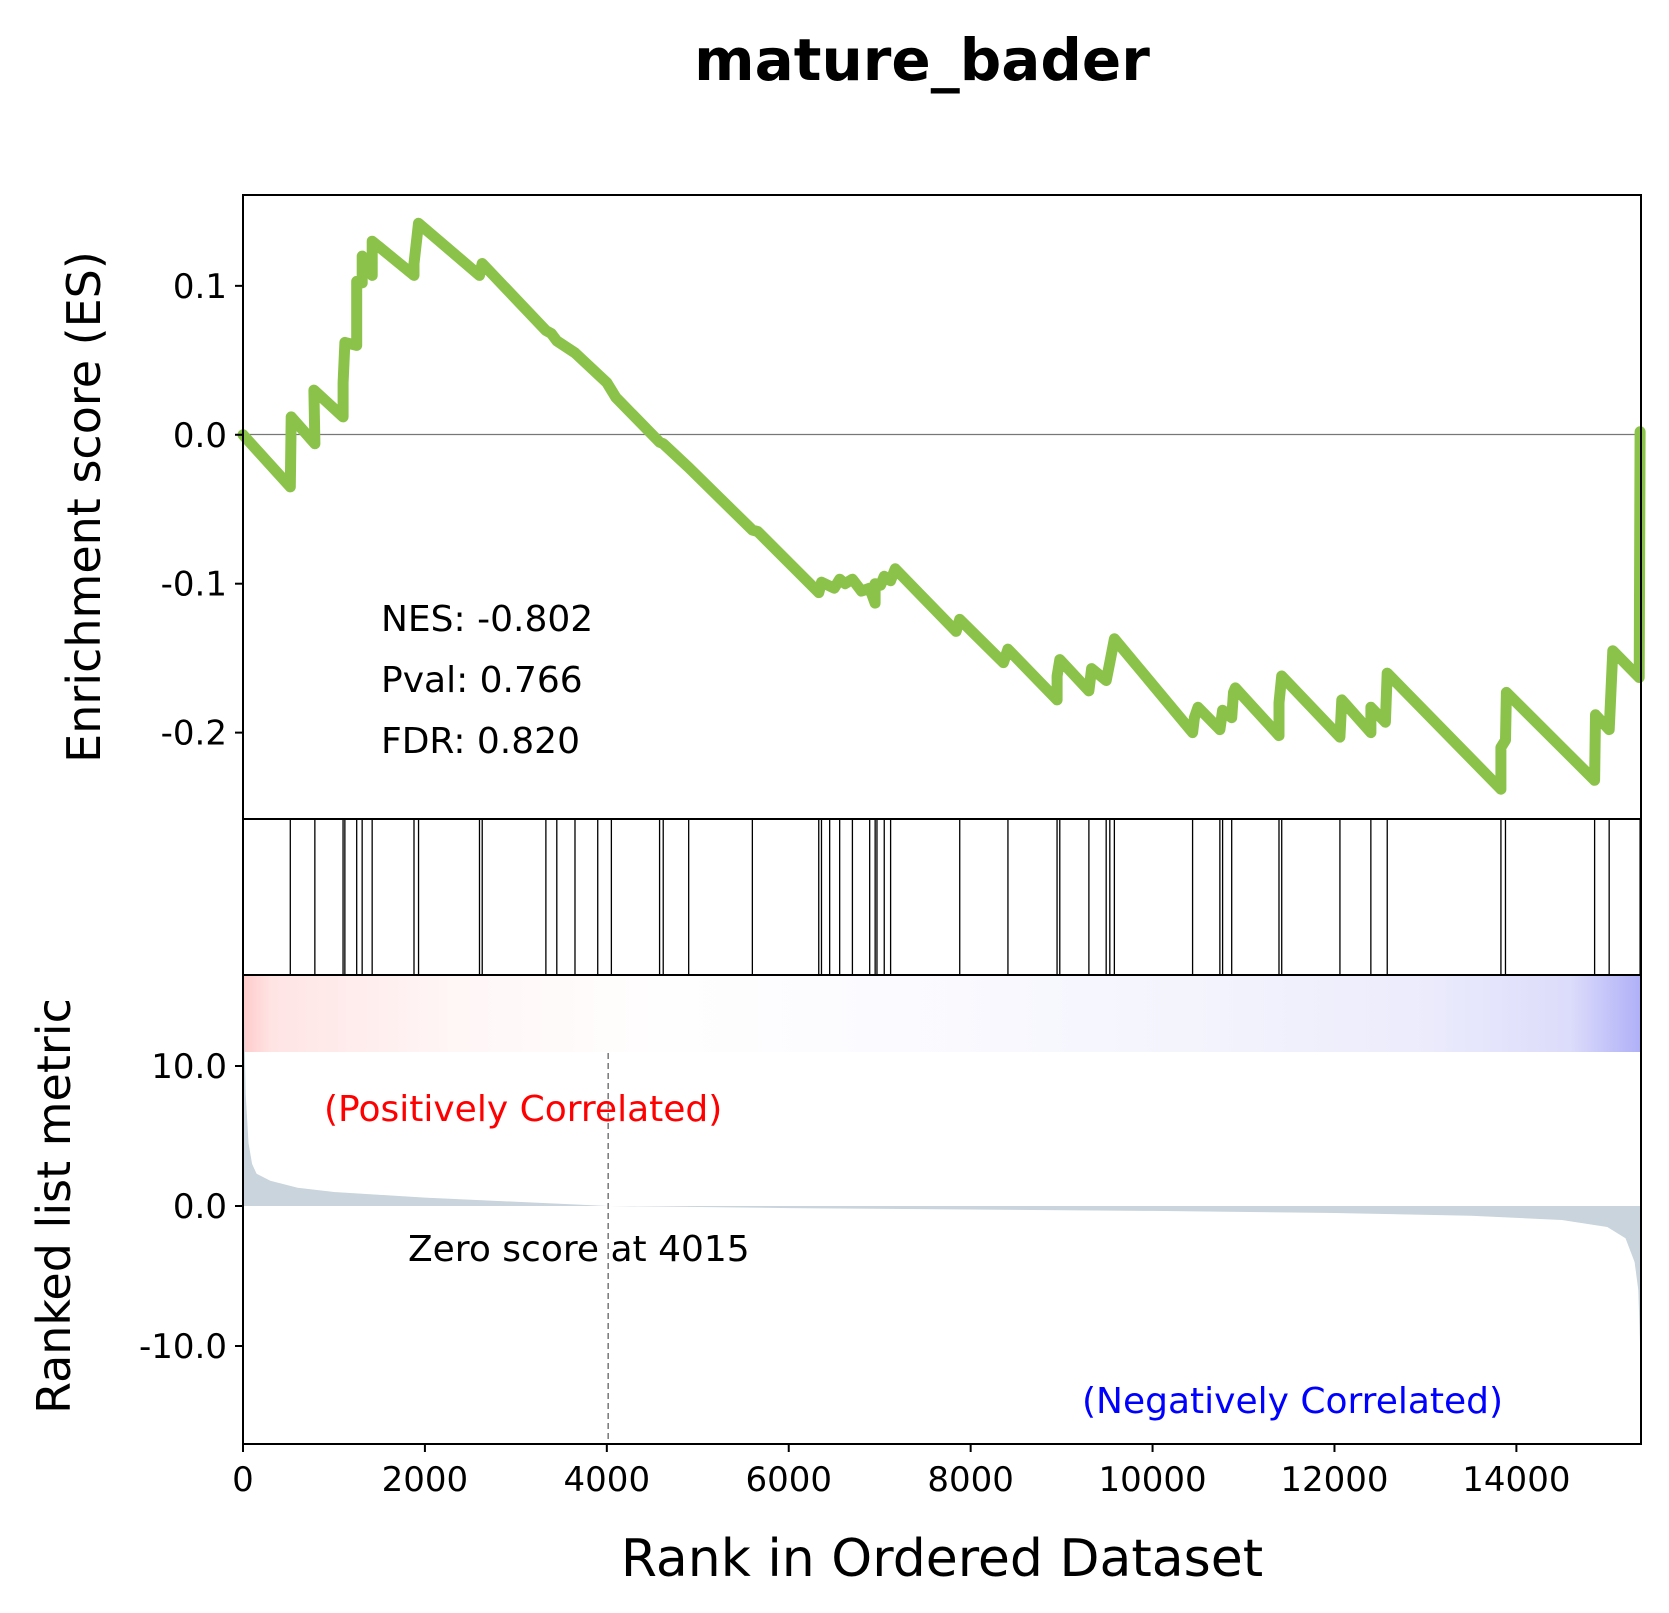 This screenshot has width=1669, height=1613. What do you see at coordinates (200, 287) in the screenshot?
I see `es-y-tick-label: 0.1` at bounding box center [200, 287].